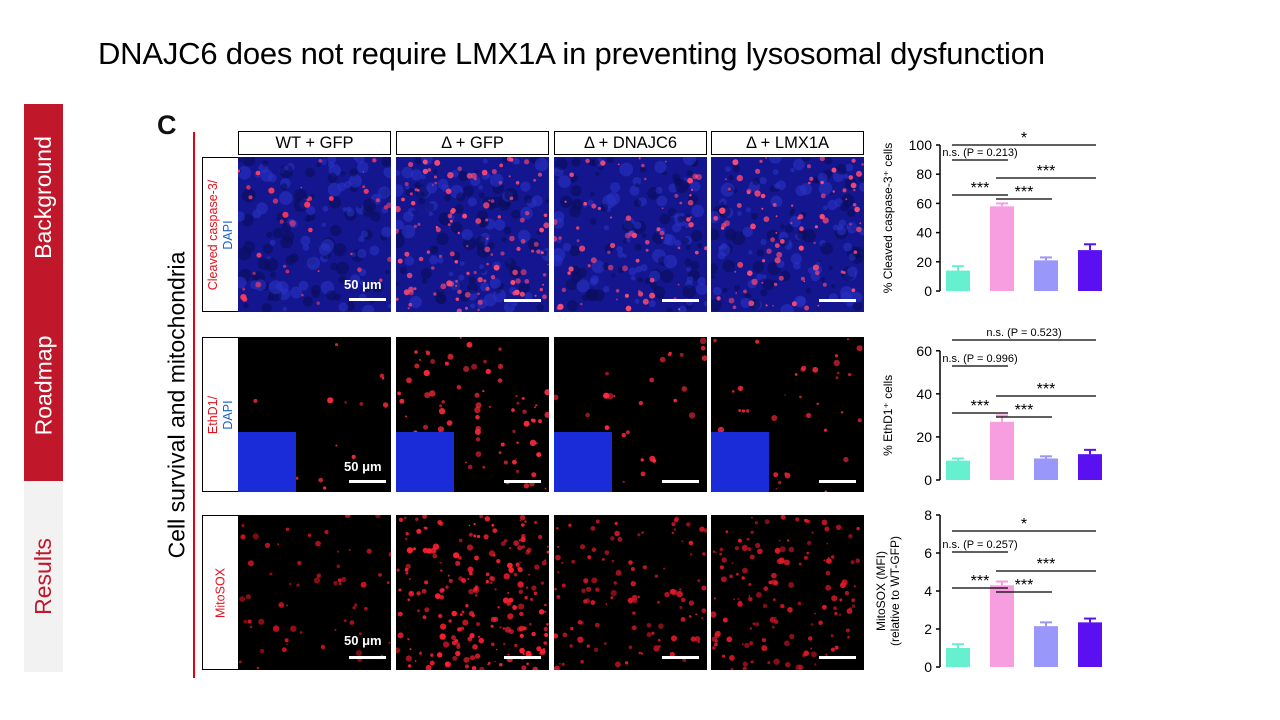  What do you see at coordinates (895, 591) in the screenshot?
I see `y-axis-label: (relative to WT-GFP)` at bounding box center [895, 591].